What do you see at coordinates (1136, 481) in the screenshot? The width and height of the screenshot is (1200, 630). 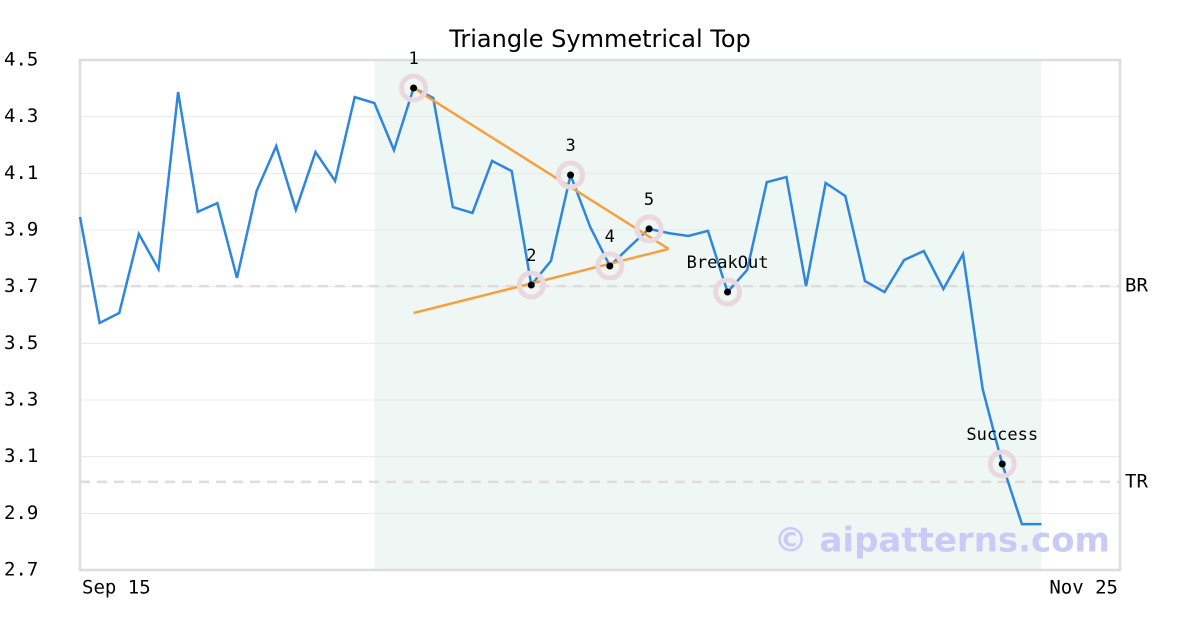 I see `reference-label: TR` at bounding box center [1136, 481].